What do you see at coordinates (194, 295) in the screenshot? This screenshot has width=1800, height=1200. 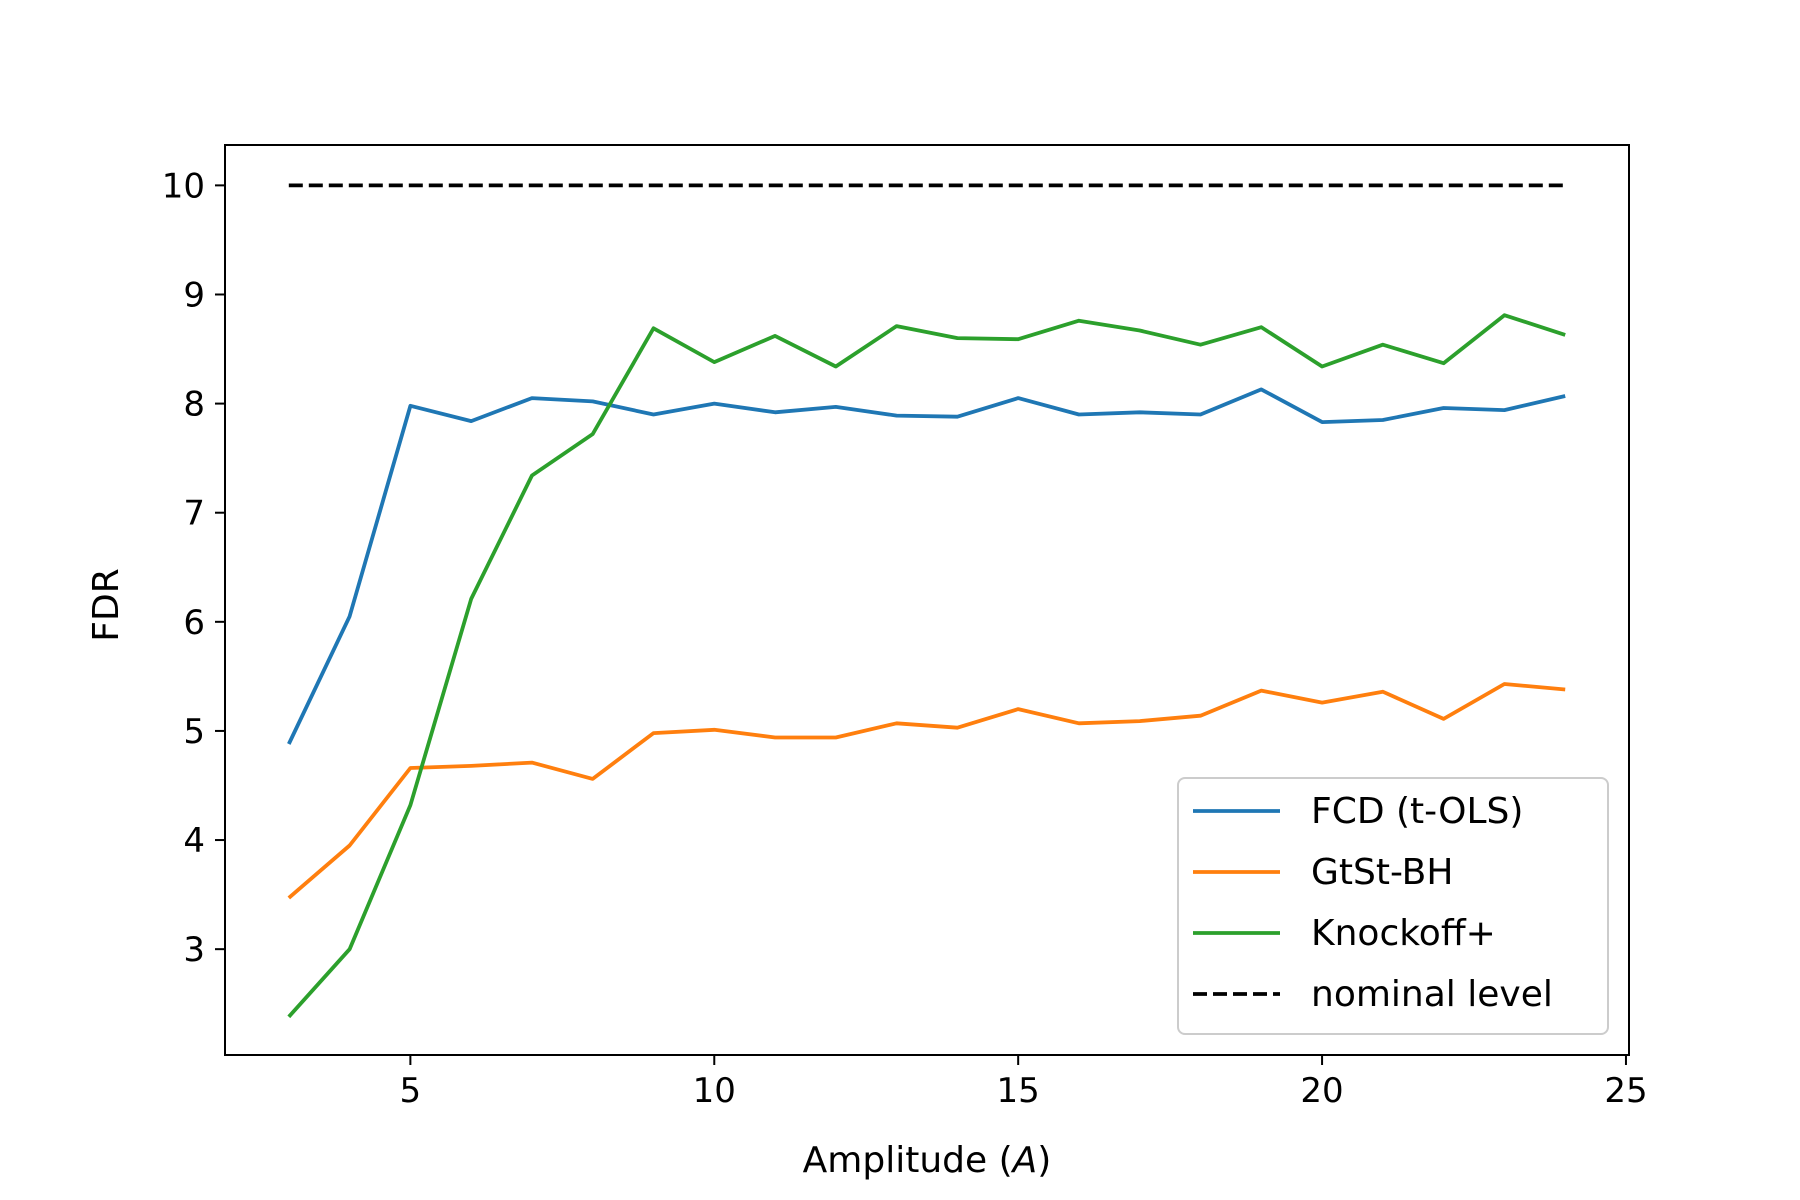 I see `y-tick-label: 9` at bounding box center [194, 295].